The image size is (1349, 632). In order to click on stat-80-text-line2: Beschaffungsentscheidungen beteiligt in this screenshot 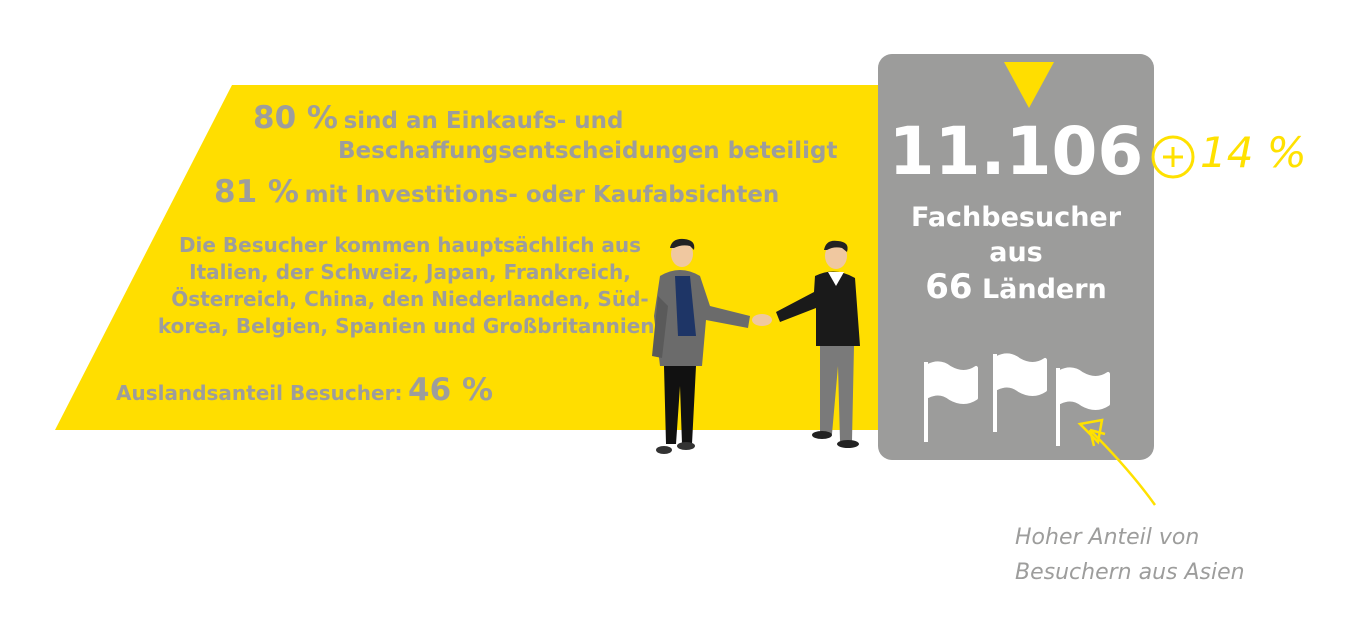, I will do `click(588, 151)`.